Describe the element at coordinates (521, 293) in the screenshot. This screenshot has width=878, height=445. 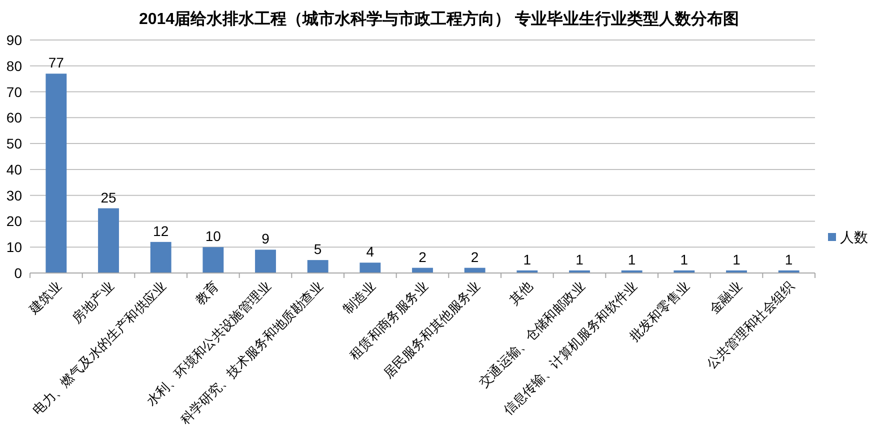
I see `x-tick-label: 其他` at that location.